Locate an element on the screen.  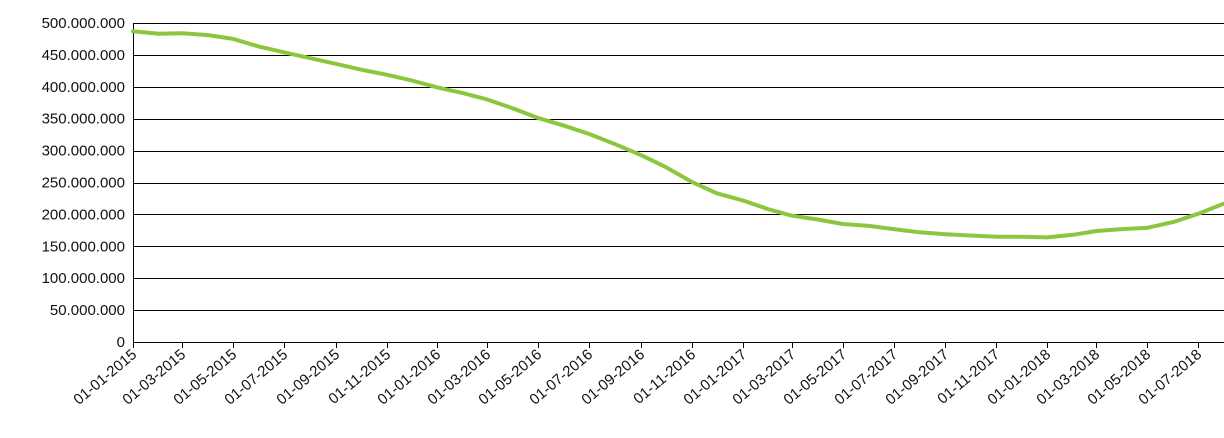
y-tick-label: 0 is located at coordinates (121, 342).